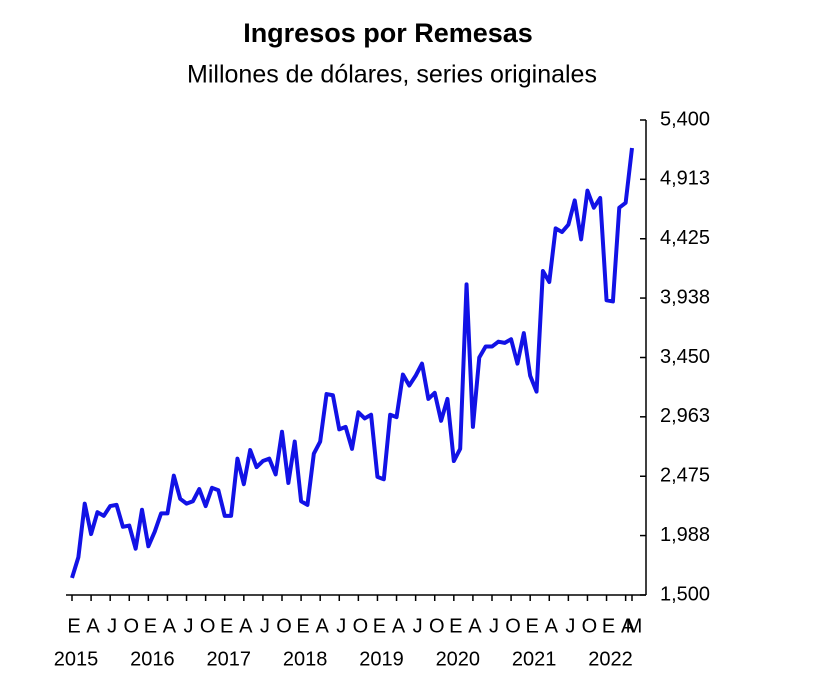  What do you see at coordinates (685, 416) in the screenshot?
I see `y-tick-label: 2,963` at bounding box center [685, 416].